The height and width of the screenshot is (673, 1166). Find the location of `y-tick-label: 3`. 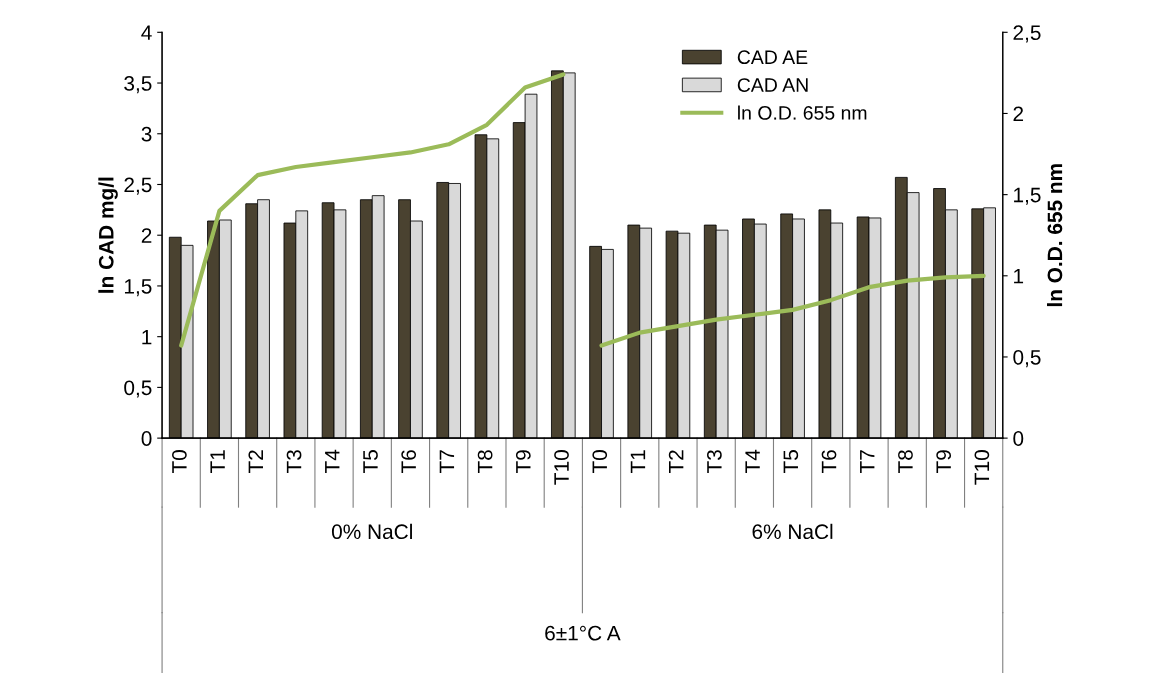

y-tick-label: 3 is located at coordinates (146, 134).